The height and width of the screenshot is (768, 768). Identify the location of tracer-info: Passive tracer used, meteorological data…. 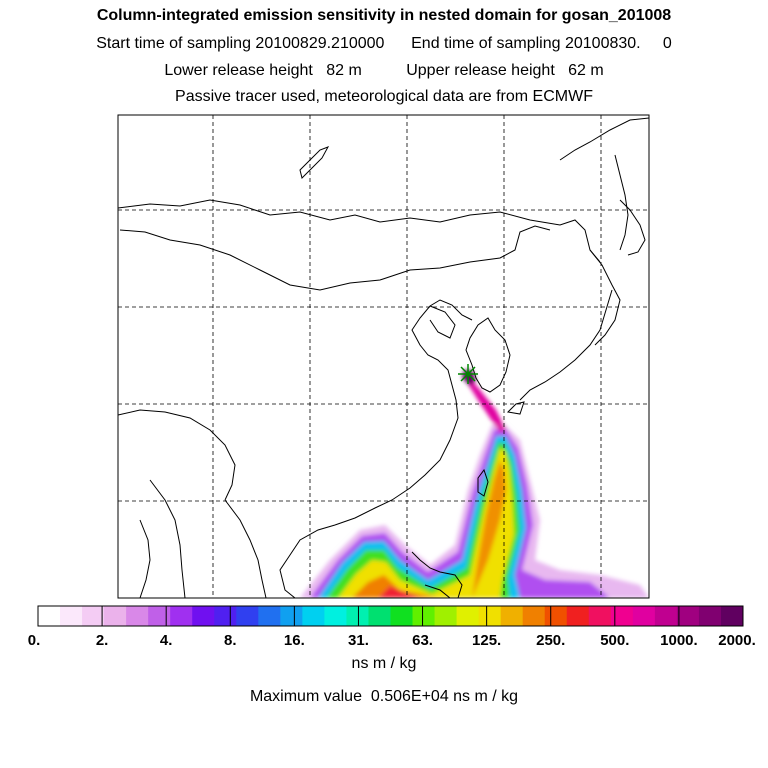
(384, 96).